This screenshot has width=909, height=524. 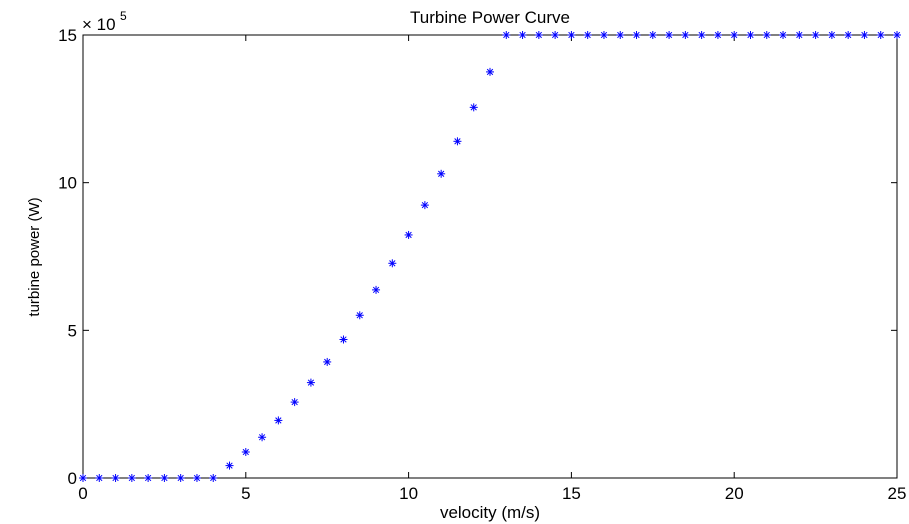 I want to click on y-tick-label: 0, so click(x=72, y=478).